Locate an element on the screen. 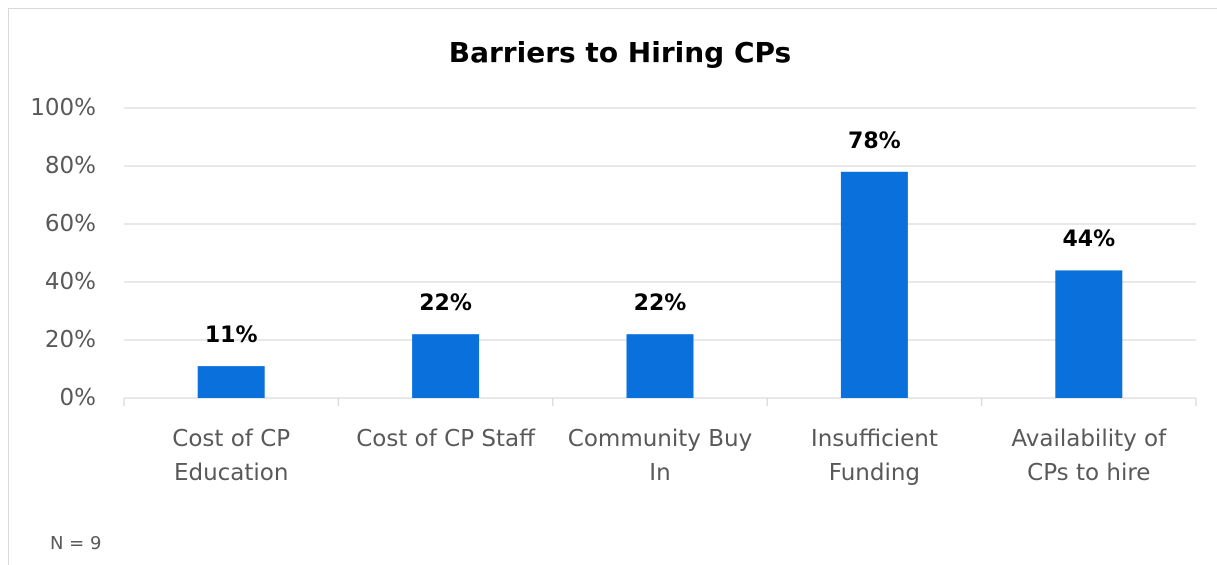 The image size is (1217, 565). y-tick-label: 100% is located at coordinates (63, 108).